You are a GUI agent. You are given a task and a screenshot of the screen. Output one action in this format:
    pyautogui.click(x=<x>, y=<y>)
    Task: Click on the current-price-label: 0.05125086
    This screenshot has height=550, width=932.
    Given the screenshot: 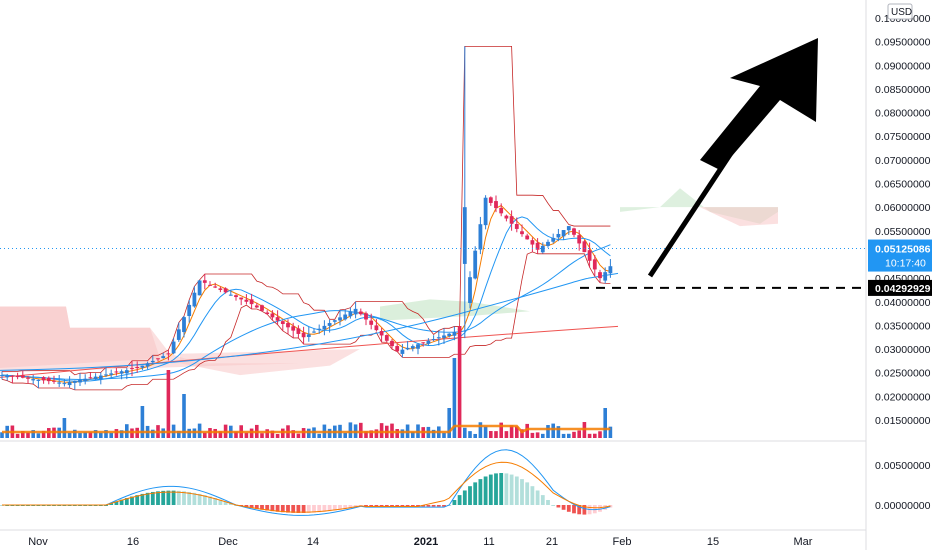 What is the action you would take?
    pyautogui.click(x=903, y=250)
    